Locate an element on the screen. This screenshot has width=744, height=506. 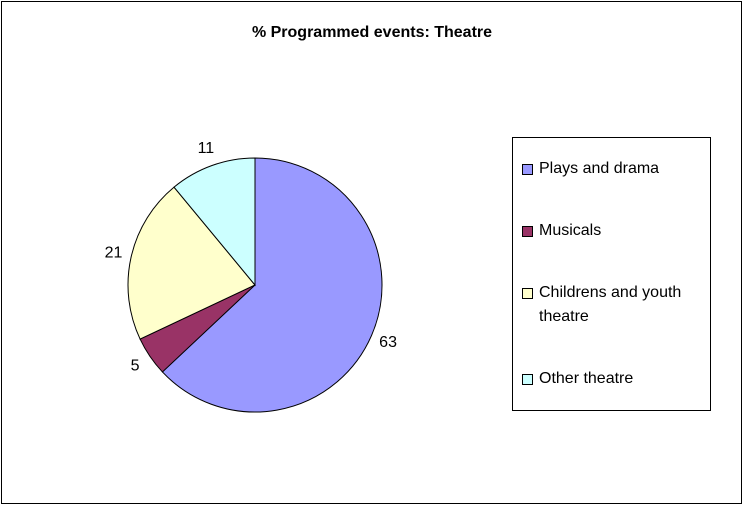
legend-label: Plays and drama is located at coordinates (599, 168).